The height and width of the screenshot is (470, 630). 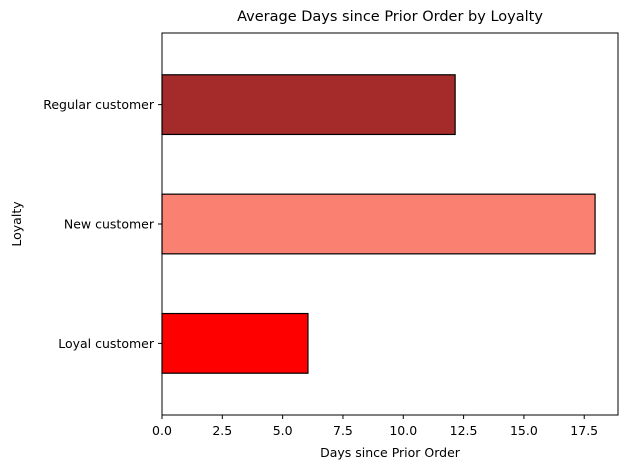 What do you see at coordinates (283, 430) in the screenshot?
I see `x-tick-label-2: 5.0` at bounding box center [283, 430].